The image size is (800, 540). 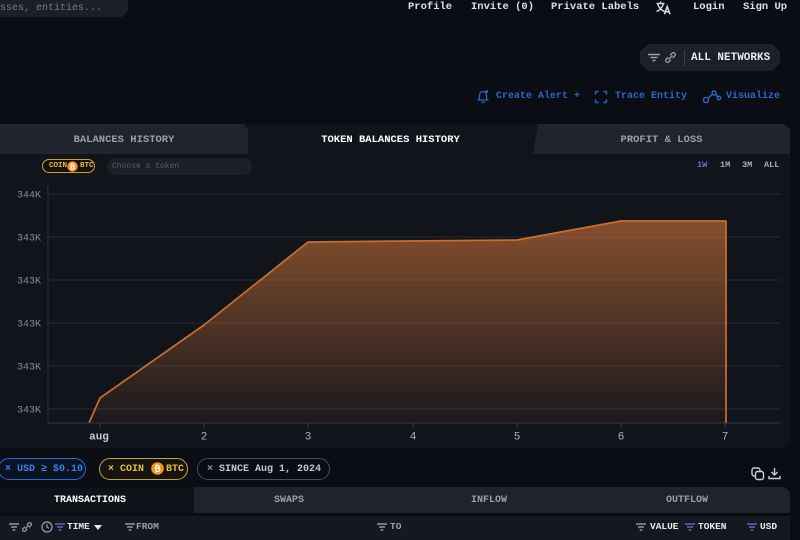 I want to click on svg-text: 5, so click(x=517, y=438).